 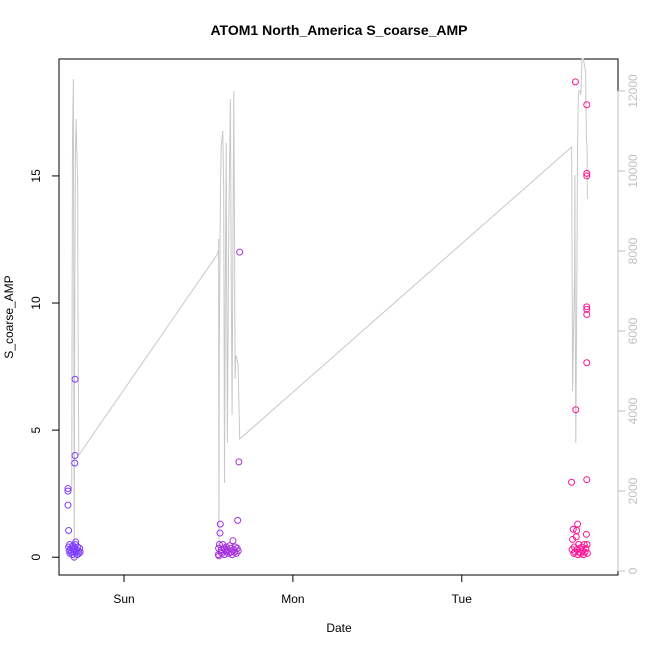 What do you see at coordinates (9, 316) in the screenshot?
I see `y-axis-label: S_coarse_AMP` at bounding box center [9, 316].